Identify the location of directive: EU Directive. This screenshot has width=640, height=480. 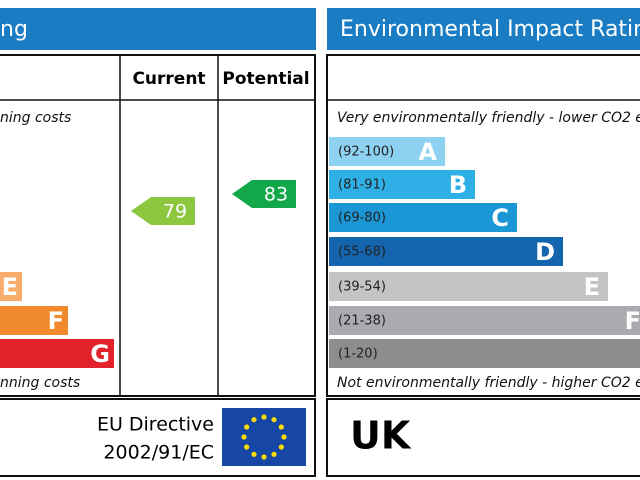
(155, 425).